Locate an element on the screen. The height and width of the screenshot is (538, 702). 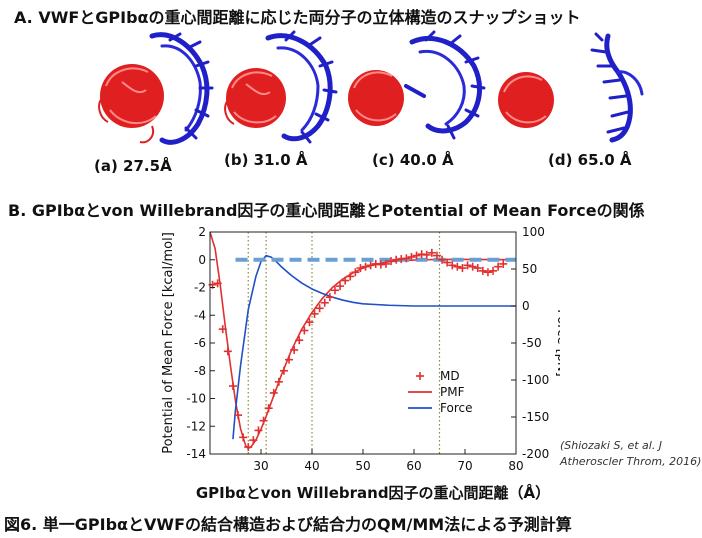
y-tick-label--2: -2 is located at coordinates (200, 288).